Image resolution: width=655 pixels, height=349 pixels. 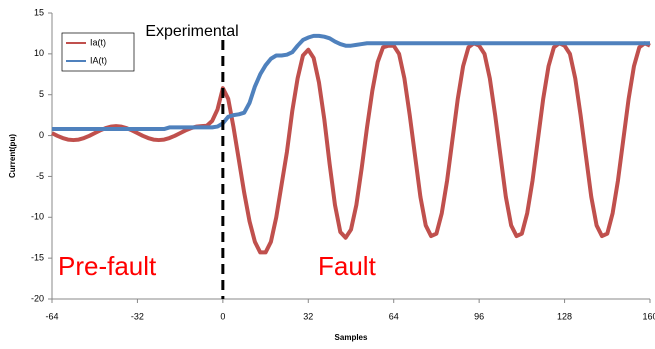 I want to click on y-axis-label: Current(pu), so click(x=12, y=156).